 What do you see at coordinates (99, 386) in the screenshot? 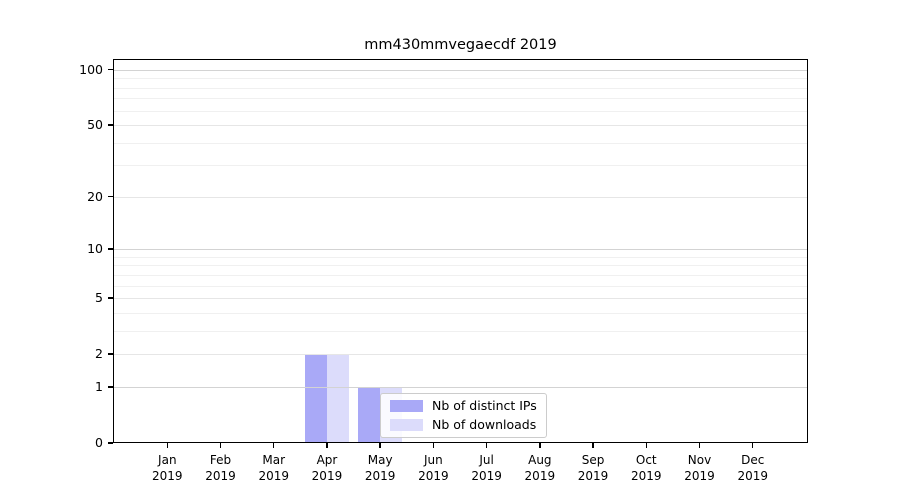
I see `y-tick-label: 1` at bounding box center [99, 386].